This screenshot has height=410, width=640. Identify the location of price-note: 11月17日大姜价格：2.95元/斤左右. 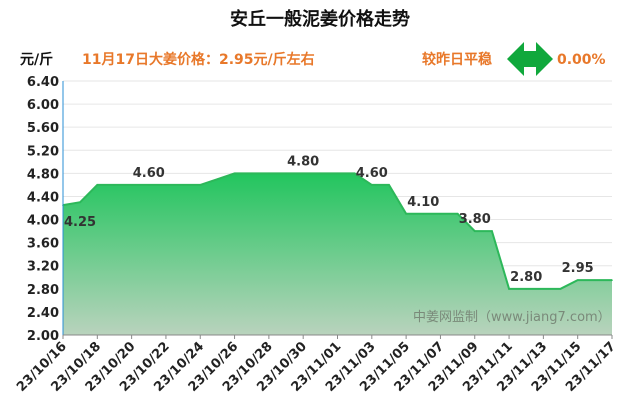
(198, 59).